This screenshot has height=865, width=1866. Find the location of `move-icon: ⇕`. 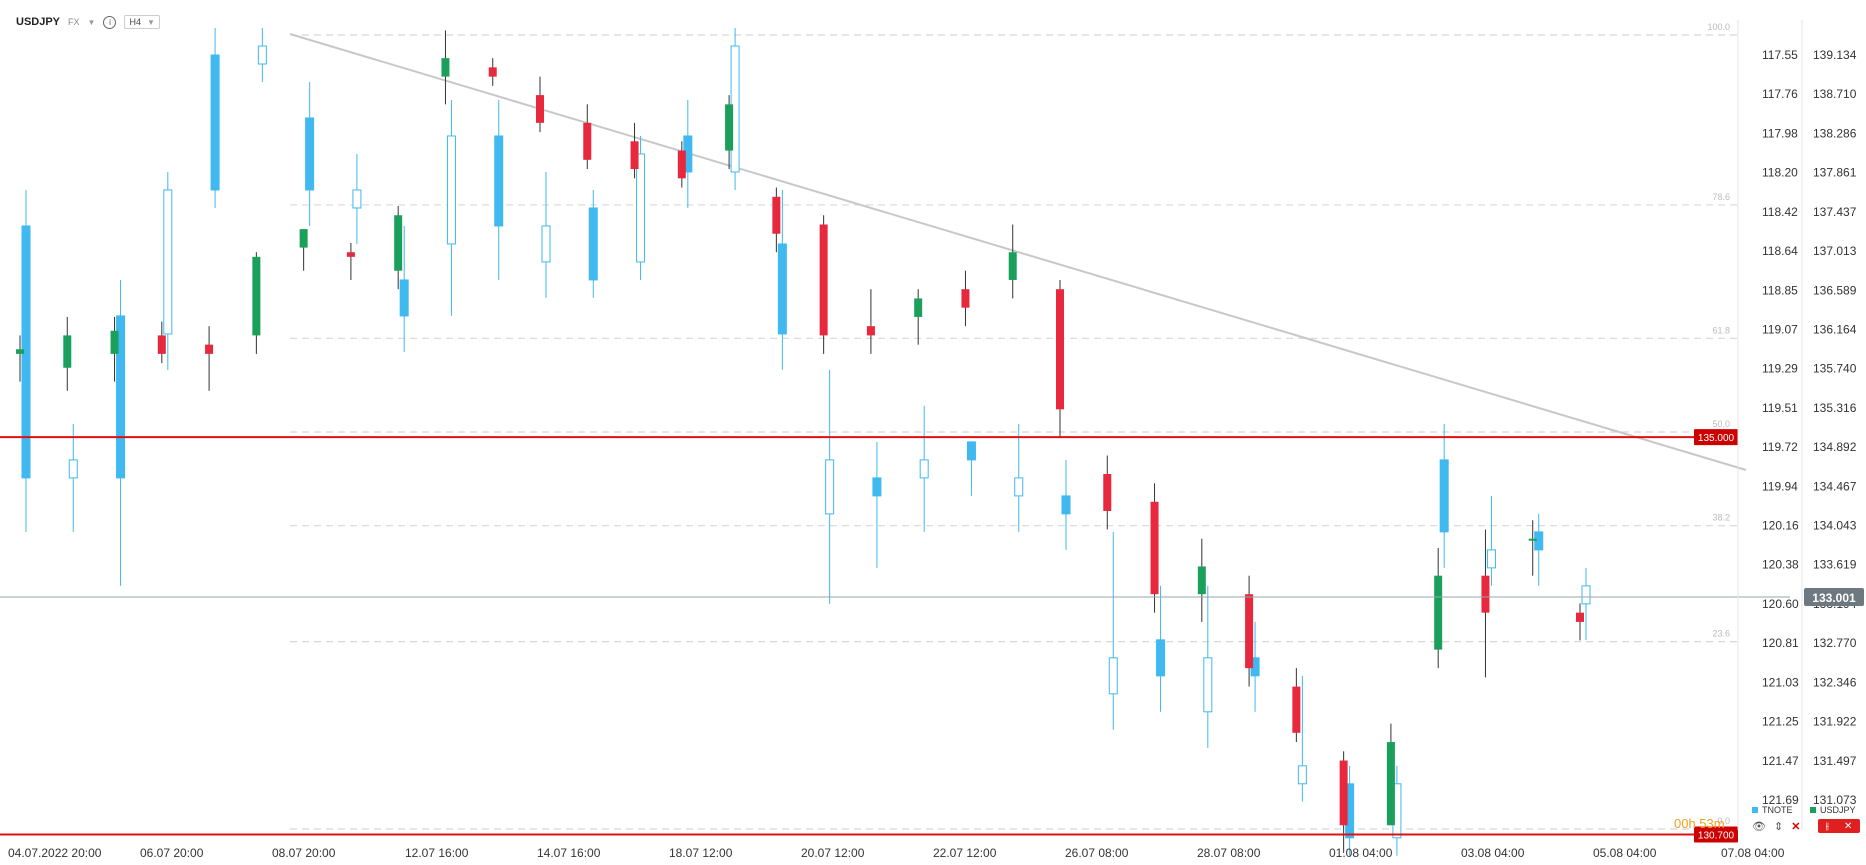

move-icon: ⇕ is located at coordinates (1778, 827).